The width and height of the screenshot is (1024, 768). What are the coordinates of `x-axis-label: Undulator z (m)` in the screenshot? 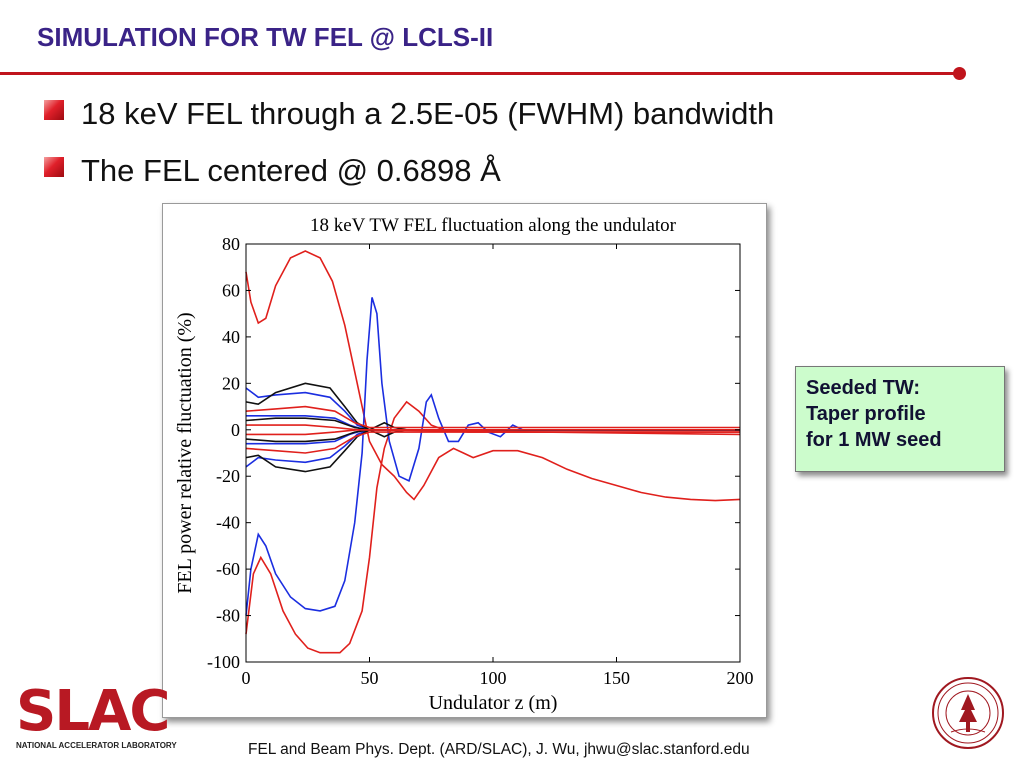 It's located at (493, 703).